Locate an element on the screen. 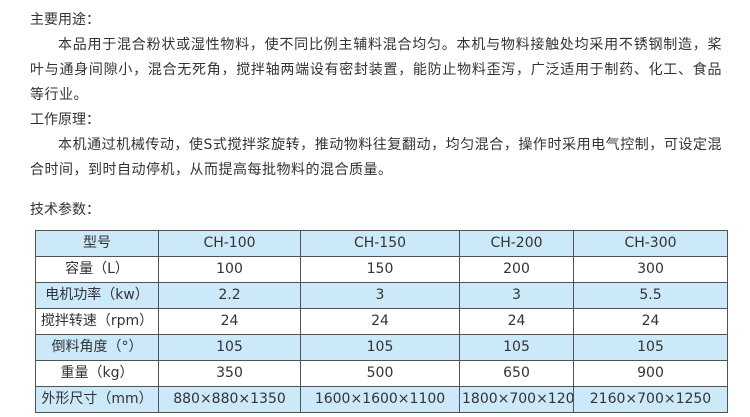  col-header-model: 型号 is located at coordinates (97, 243).